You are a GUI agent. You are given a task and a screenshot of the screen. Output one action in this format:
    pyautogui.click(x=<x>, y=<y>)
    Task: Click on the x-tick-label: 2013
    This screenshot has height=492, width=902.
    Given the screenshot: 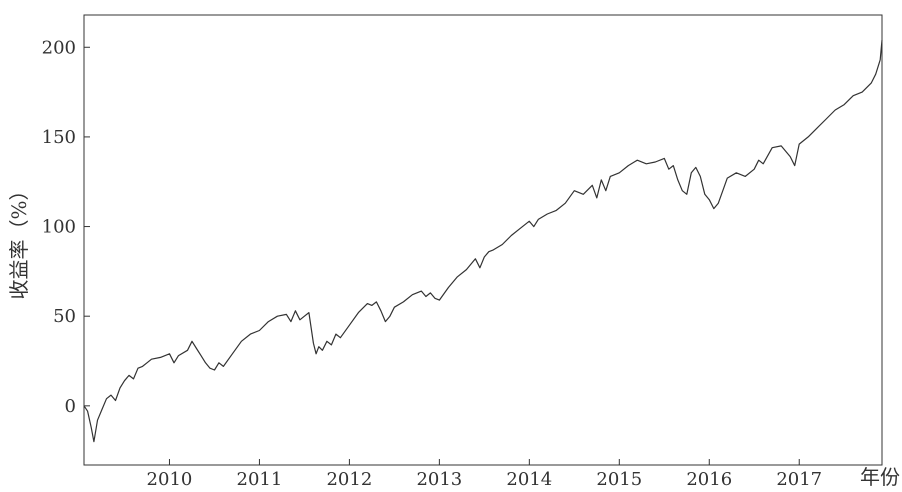 What is the action you would take?
    pyautogui.click(x=439, y=479)
    